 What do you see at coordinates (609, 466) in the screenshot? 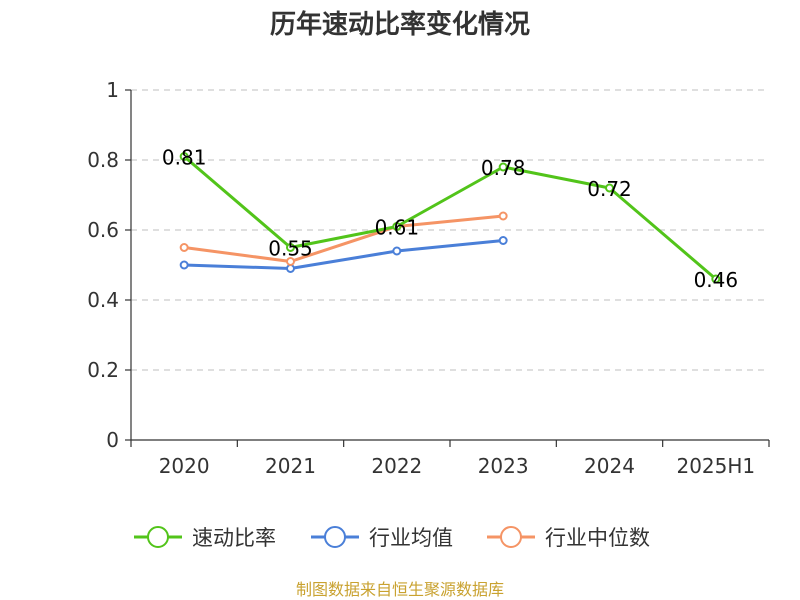
I see `x-tick-label: 2024` at bounding box center [609, 466].